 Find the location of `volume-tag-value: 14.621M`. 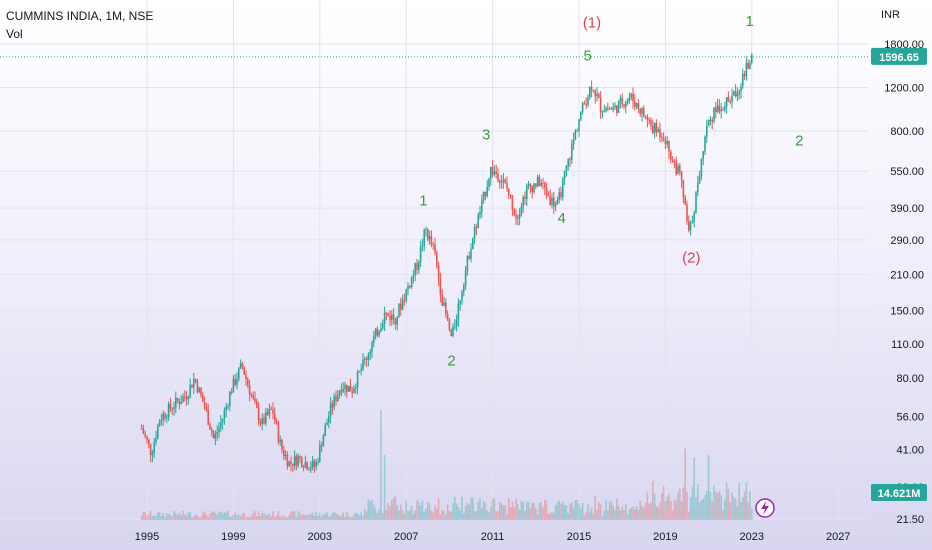

volume-tag-value: 14.621M is located at coordinates (899, 494).